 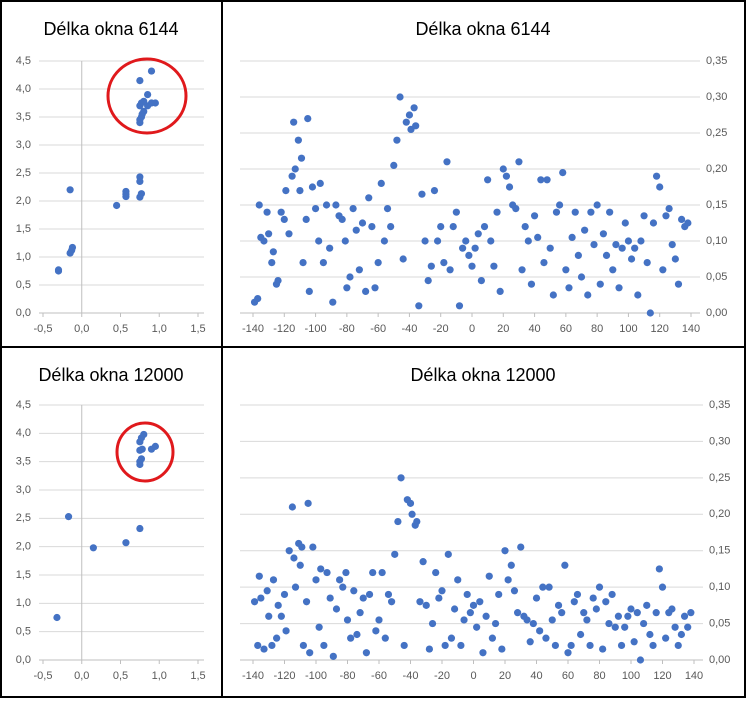 What do you see at coordinates (159, 329) in the screenshot?
I see `x-tick-label: 1,0` at bounding box center [159, 329].